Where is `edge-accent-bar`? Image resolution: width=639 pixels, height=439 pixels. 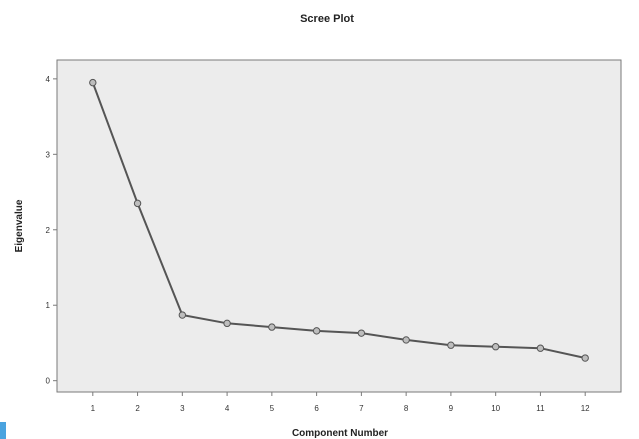 edge-accent-bar is located at coordinates (3, 430).